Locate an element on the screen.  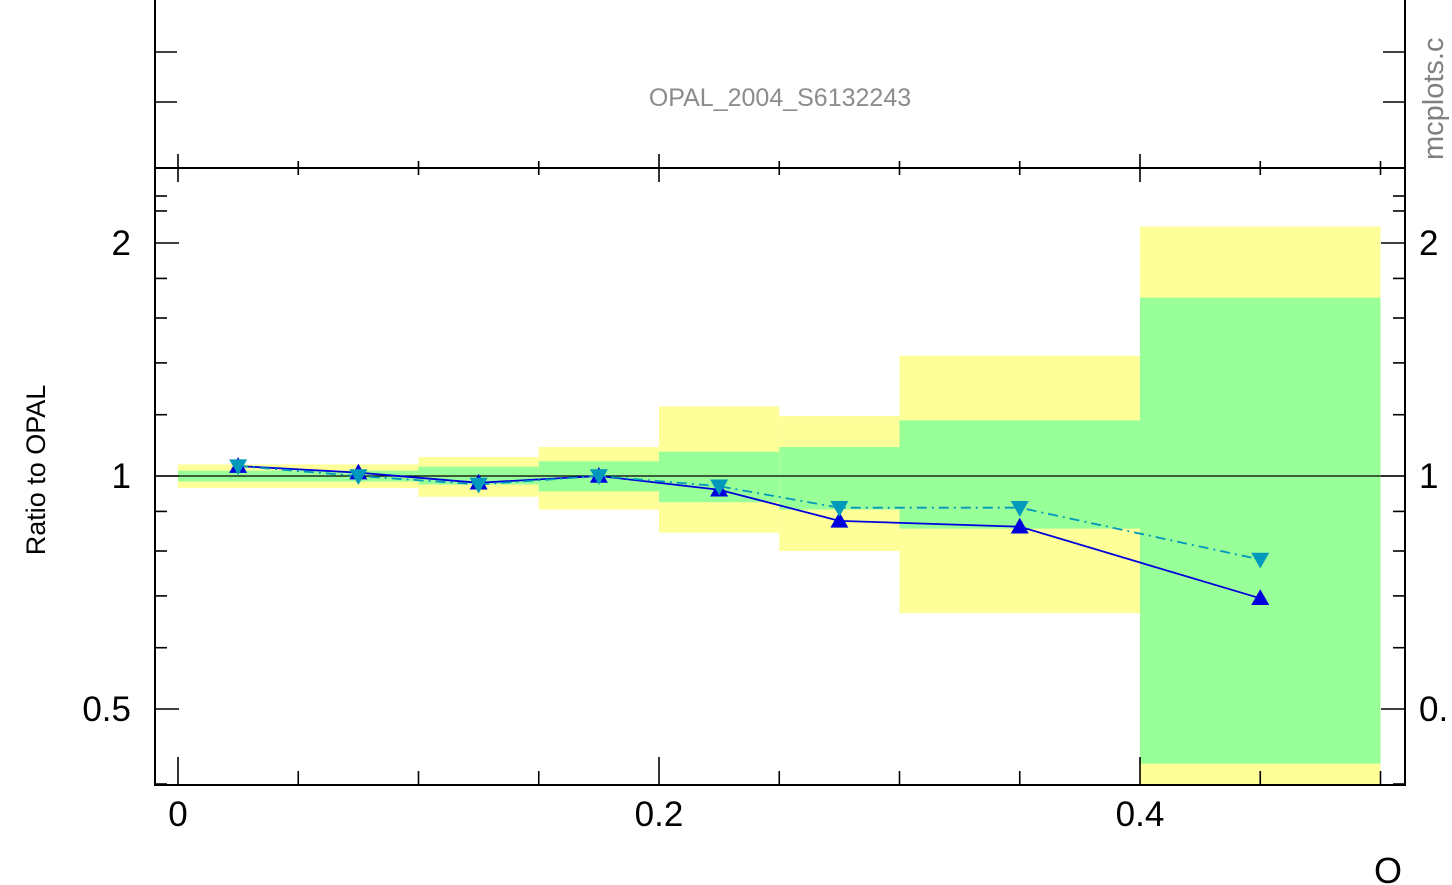
x-axis-label: O is located at coordinates (1388, 867).